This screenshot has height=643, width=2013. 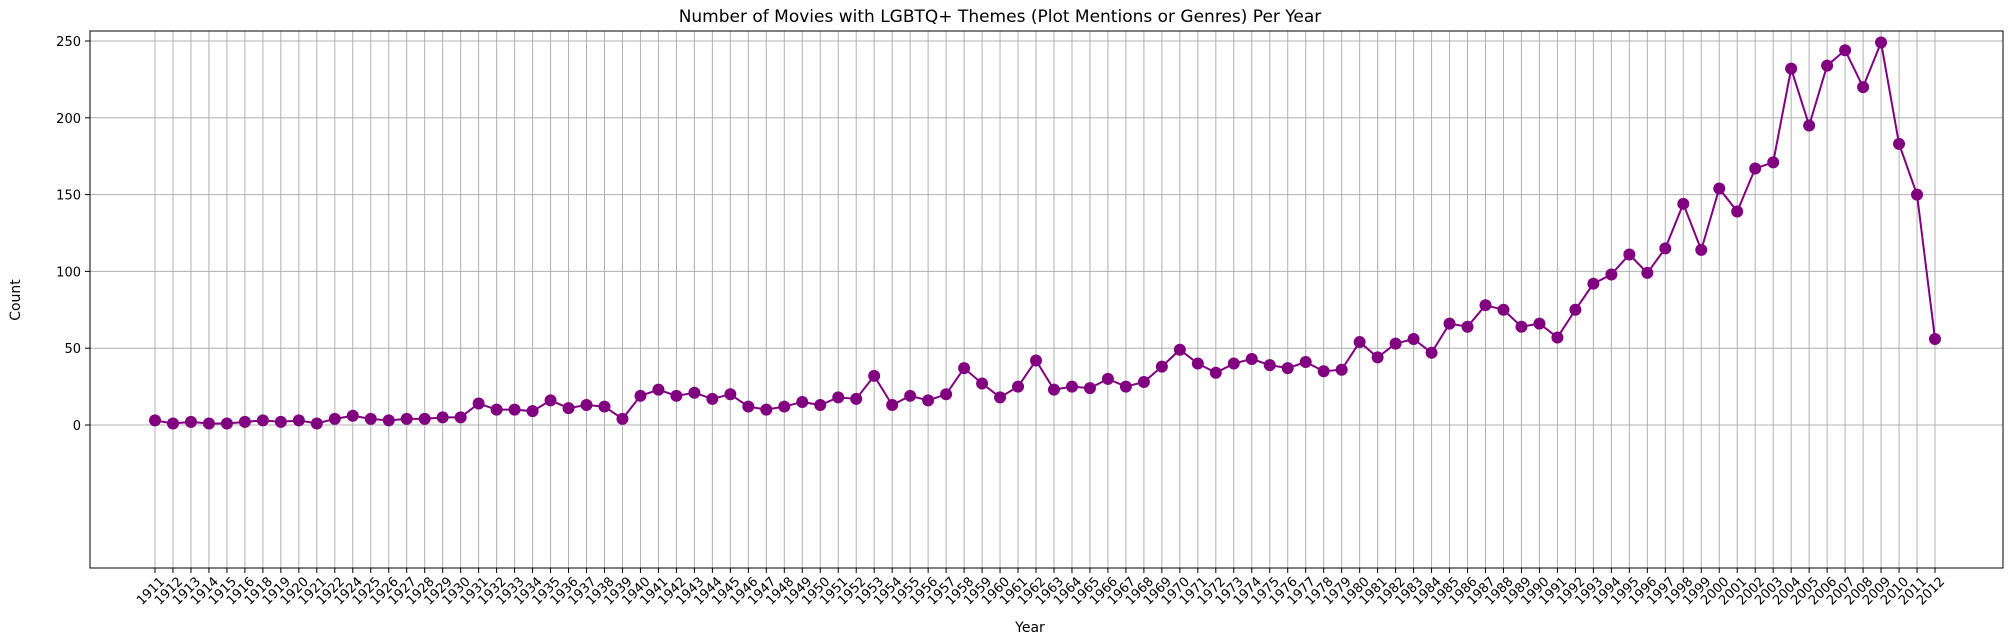 What do you see at coordinates (77, 426) in the screenshot?
I see `y-tick-label: 0` at bounding box center [77, 426].